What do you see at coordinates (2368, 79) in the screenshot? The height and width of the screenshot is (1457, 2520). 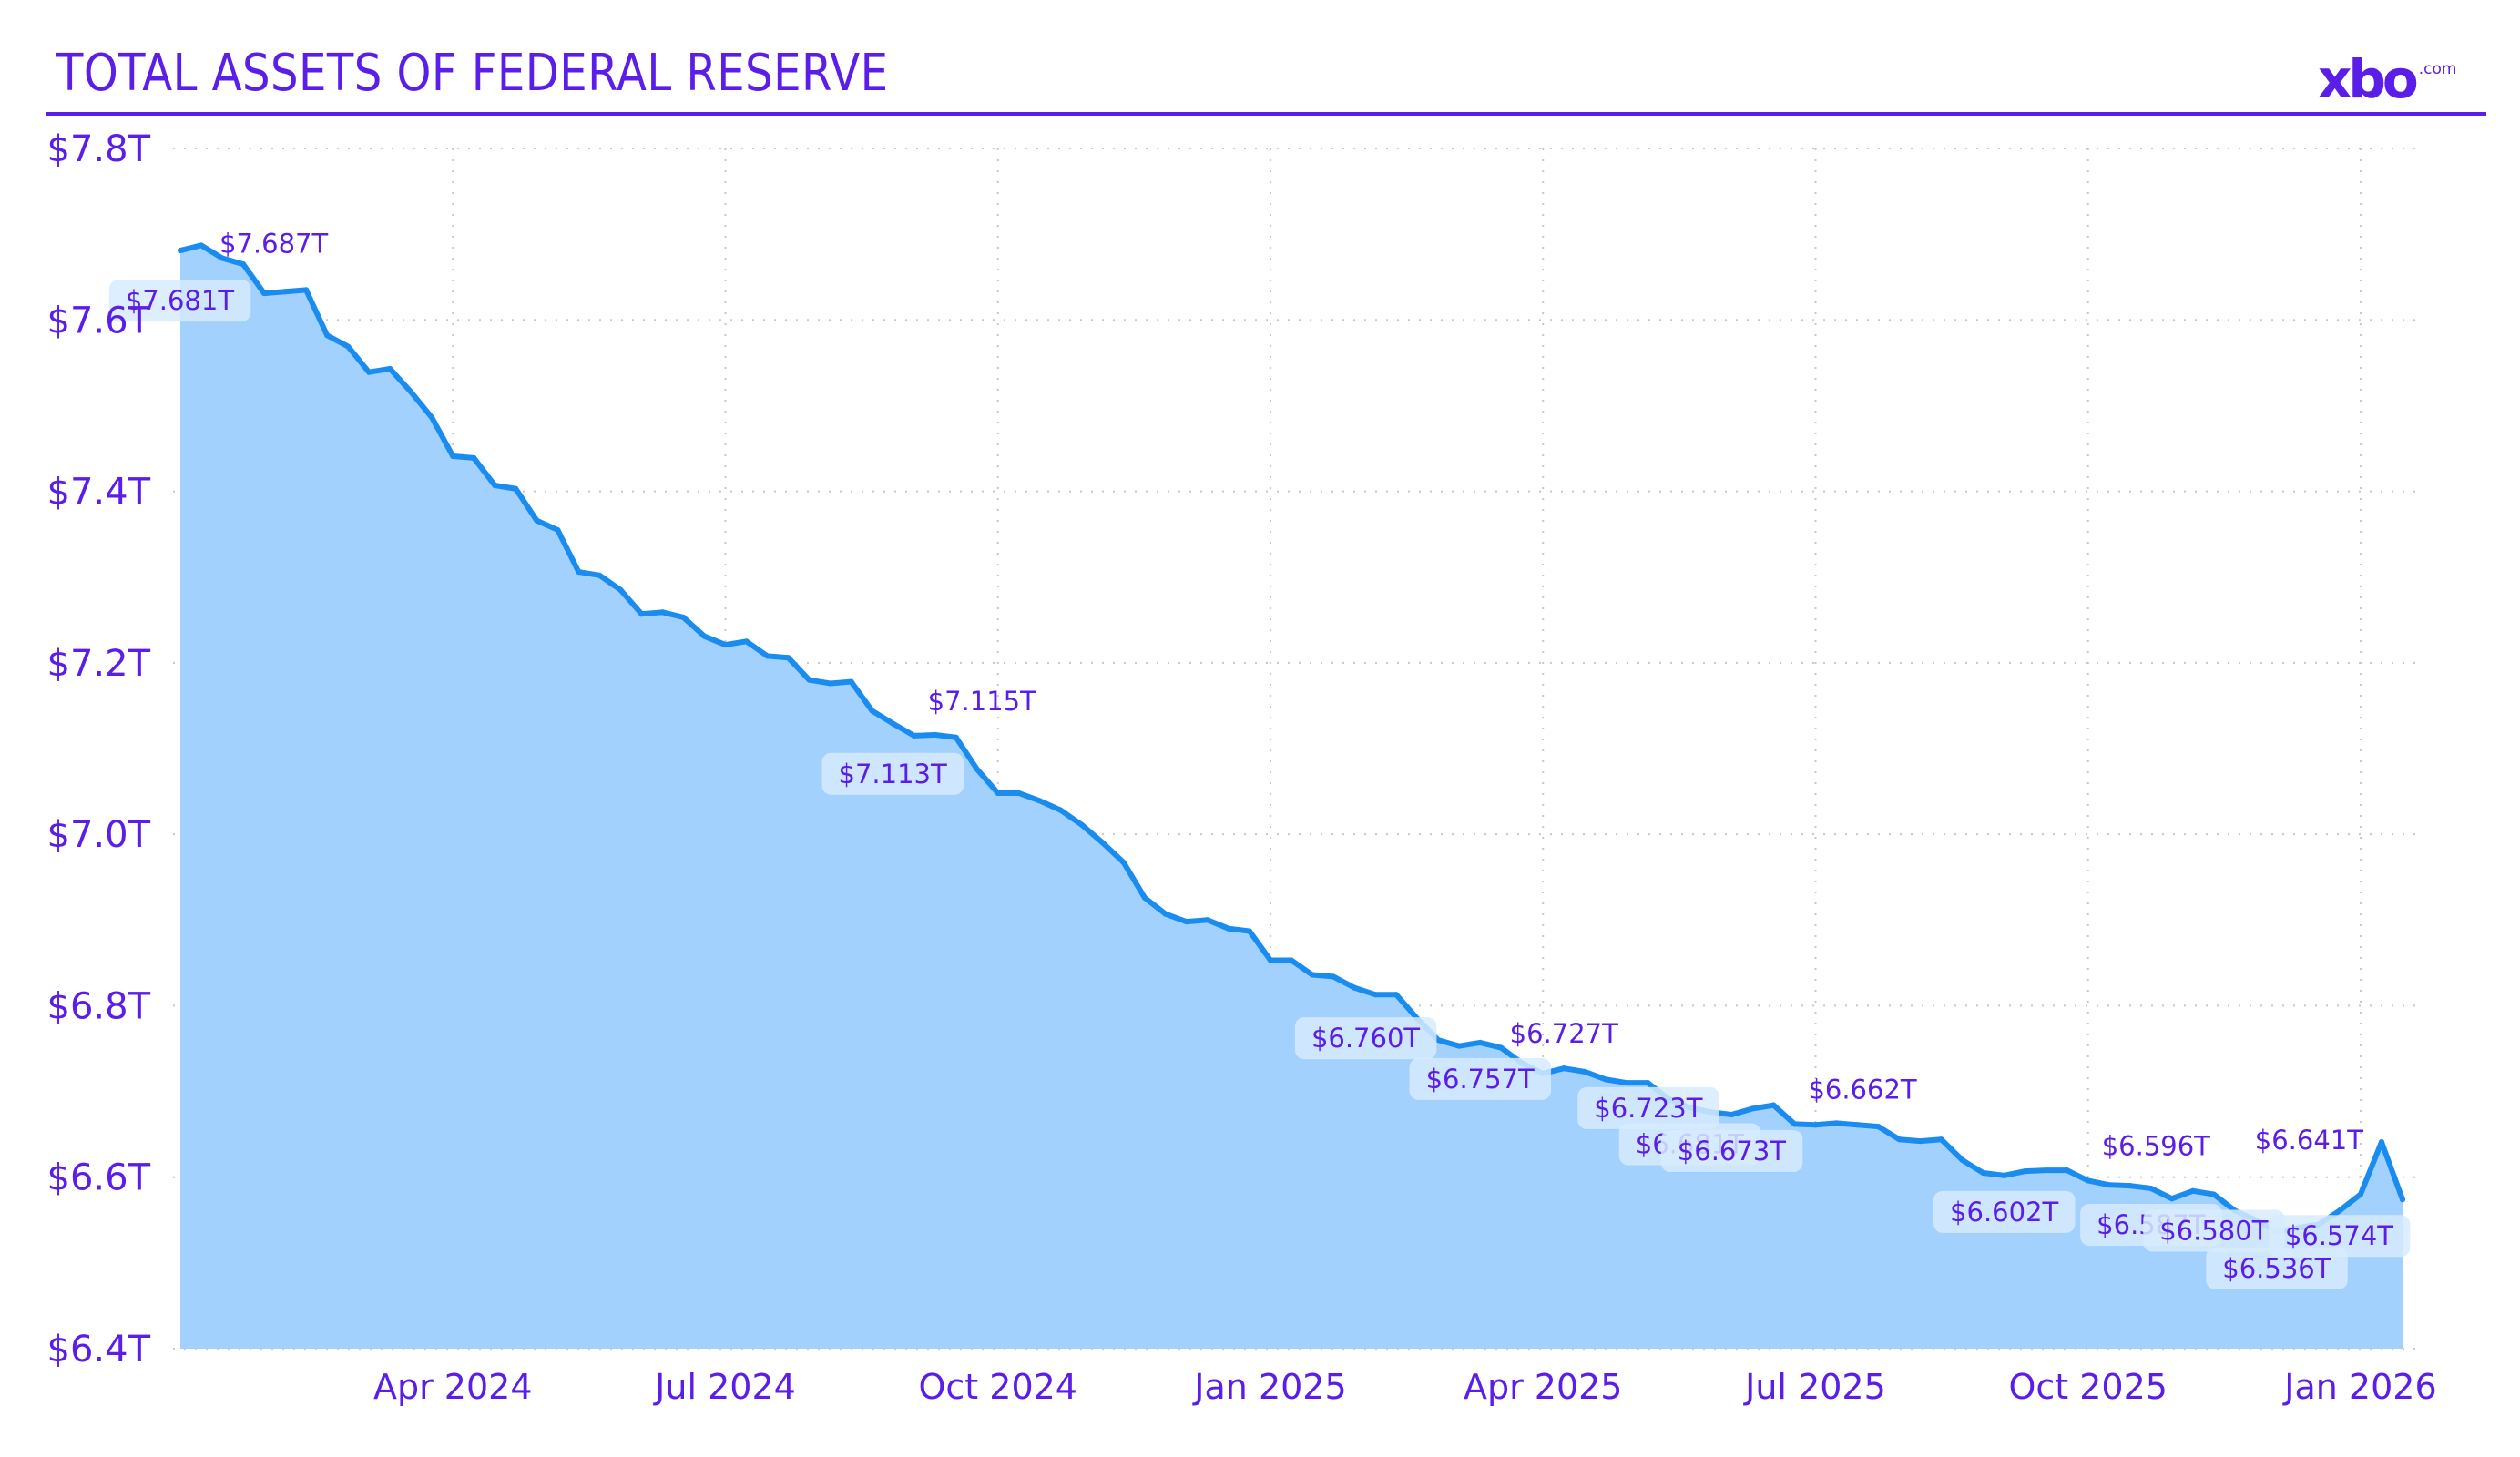 I see `logo-wordmark: xbo` at bounding box center [2368, 79].